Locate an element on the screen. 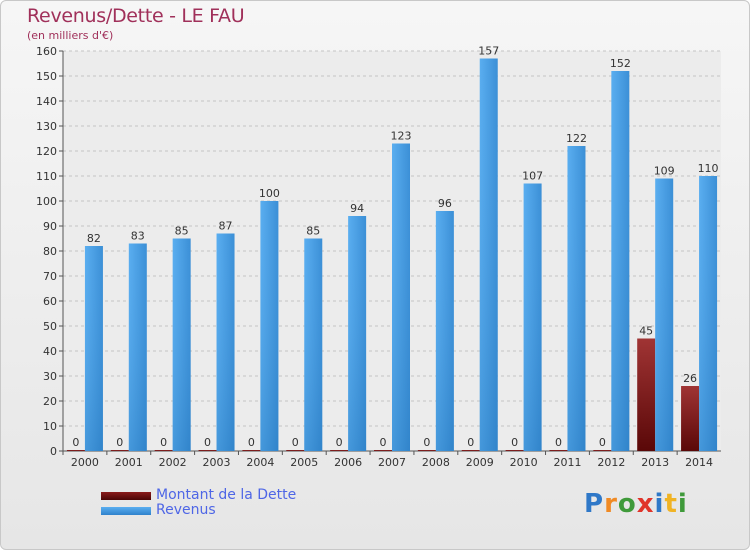 This screenshot has height=550, width=750. data-label-dette: 26 is located at coordinates (690, 378).